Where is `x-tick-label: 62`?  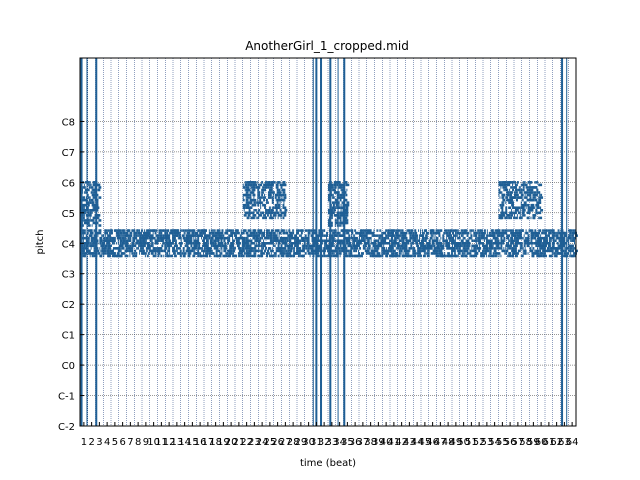
x-tick-label: 62 is located at coordinates (556, 442).